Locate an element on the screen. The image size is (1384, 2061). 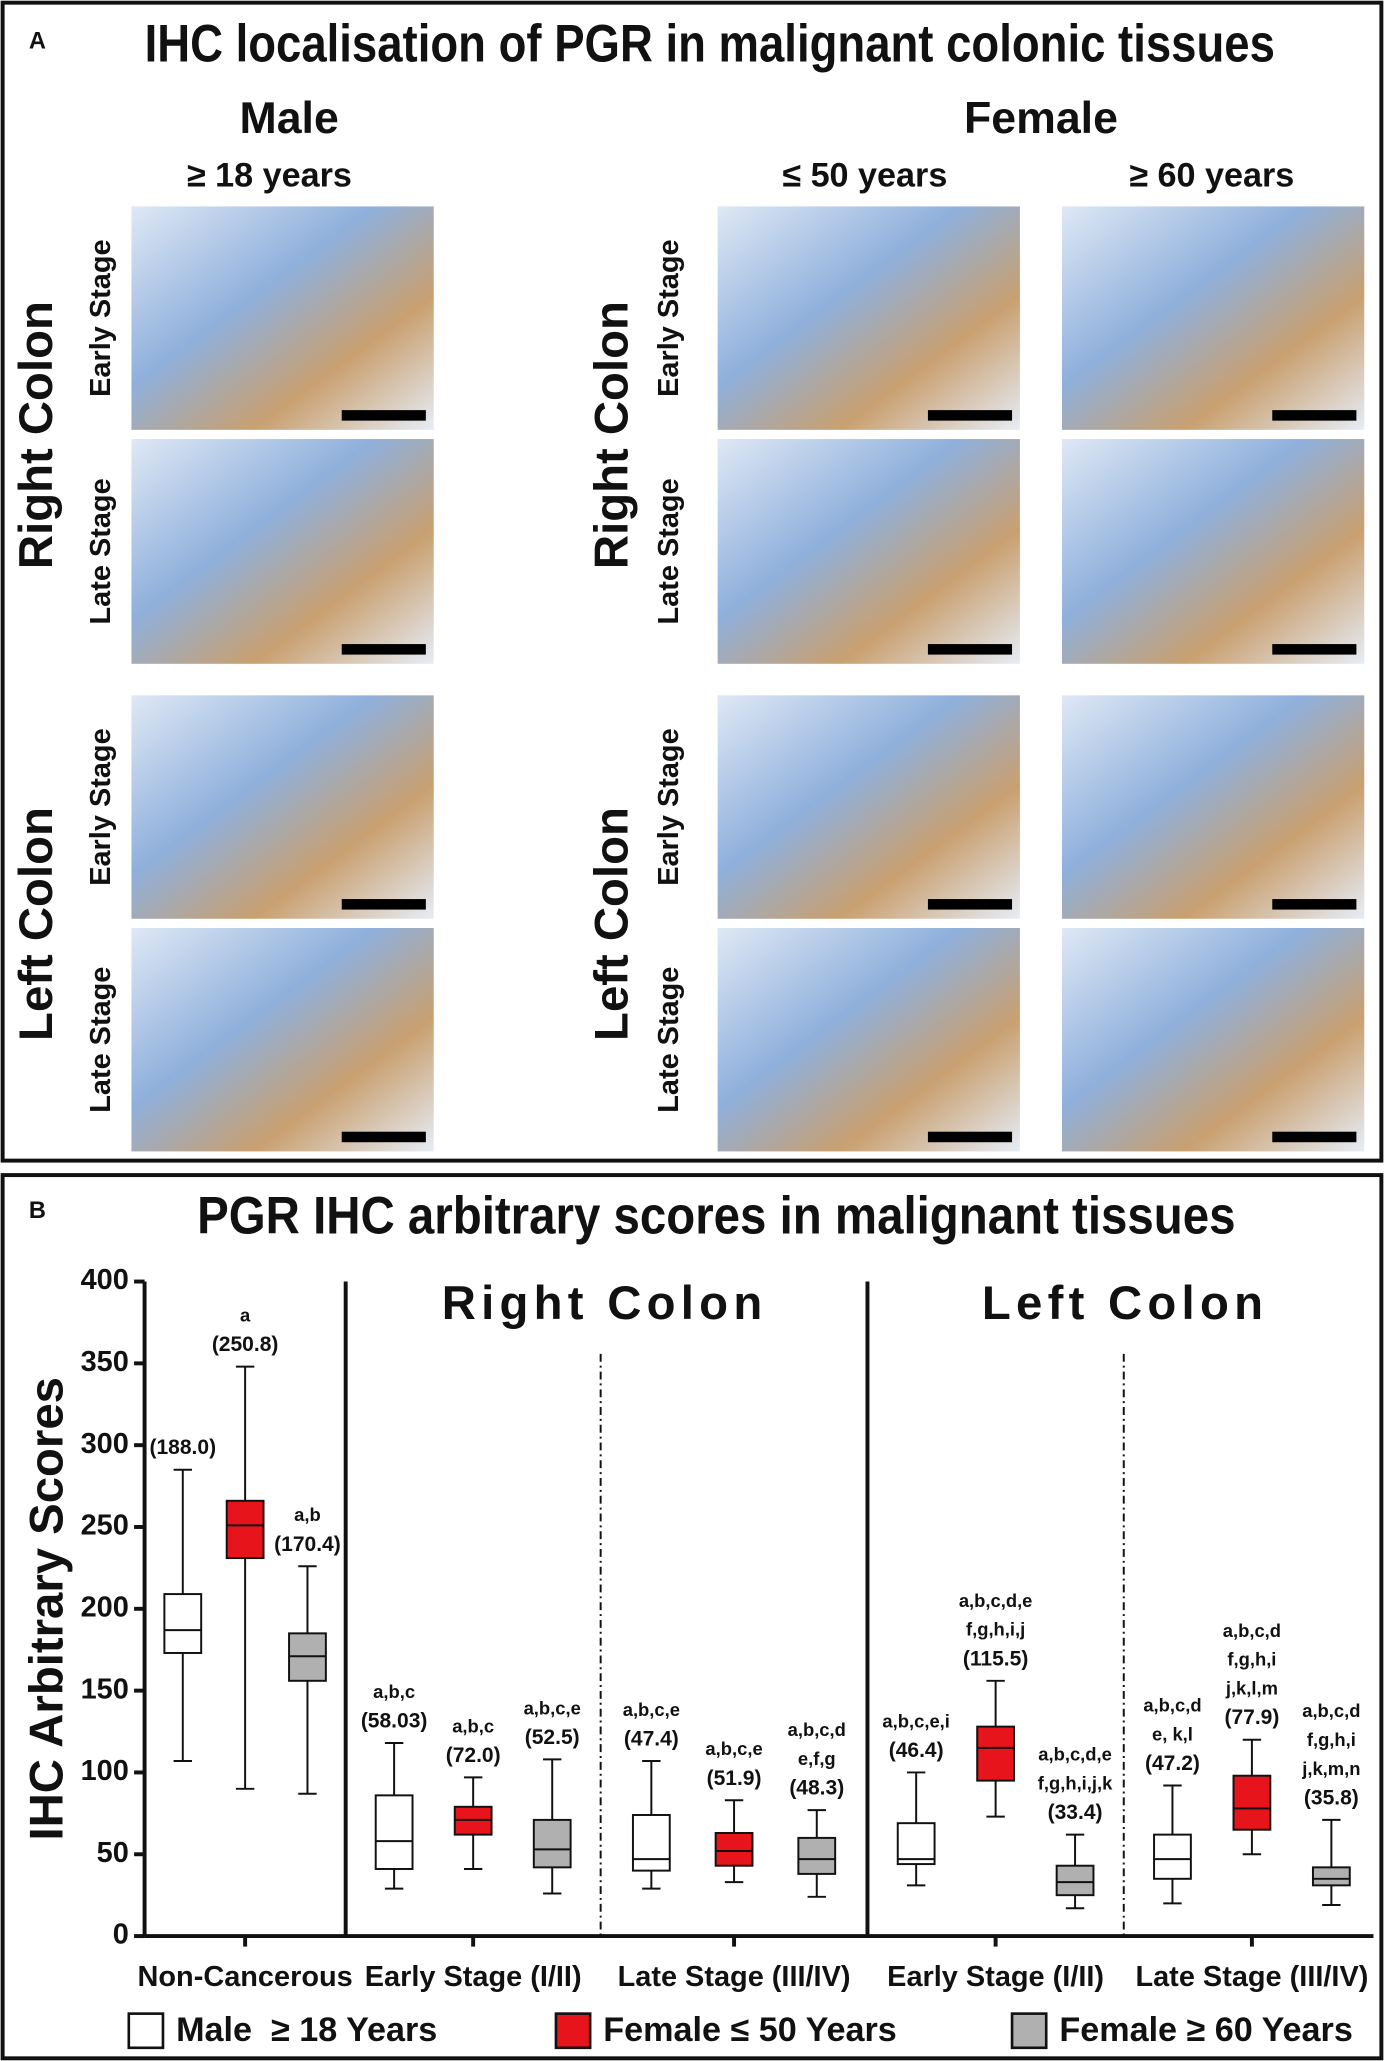
legend-label: Female ≤ 50 Years is located at coordinates (749, 2030).